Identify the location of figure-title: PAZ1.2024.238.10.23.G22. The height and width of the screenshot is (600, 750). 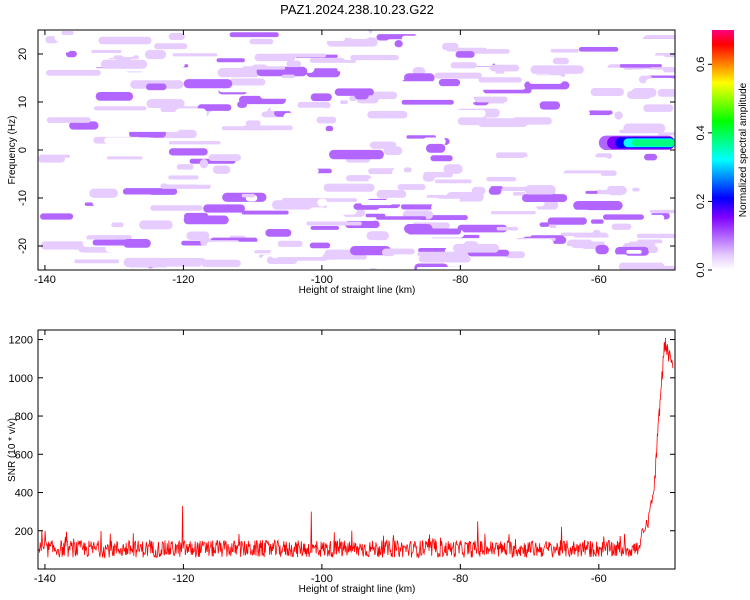
(357, 9).